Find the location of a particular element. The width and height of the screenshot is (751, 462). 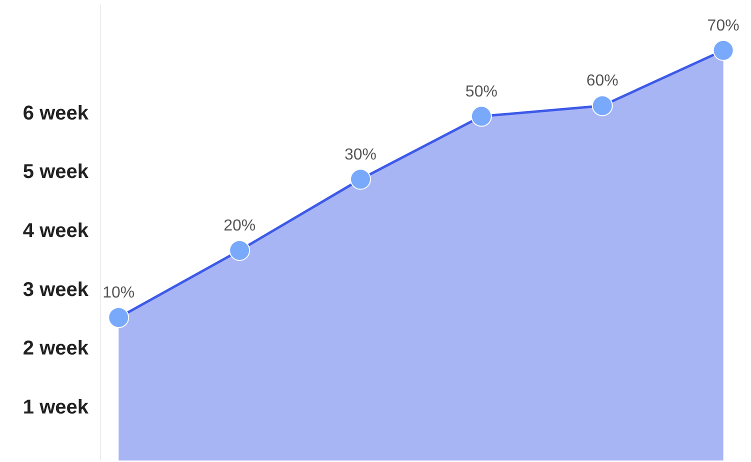

annotation: 70% is located at coordinates (723, 25).